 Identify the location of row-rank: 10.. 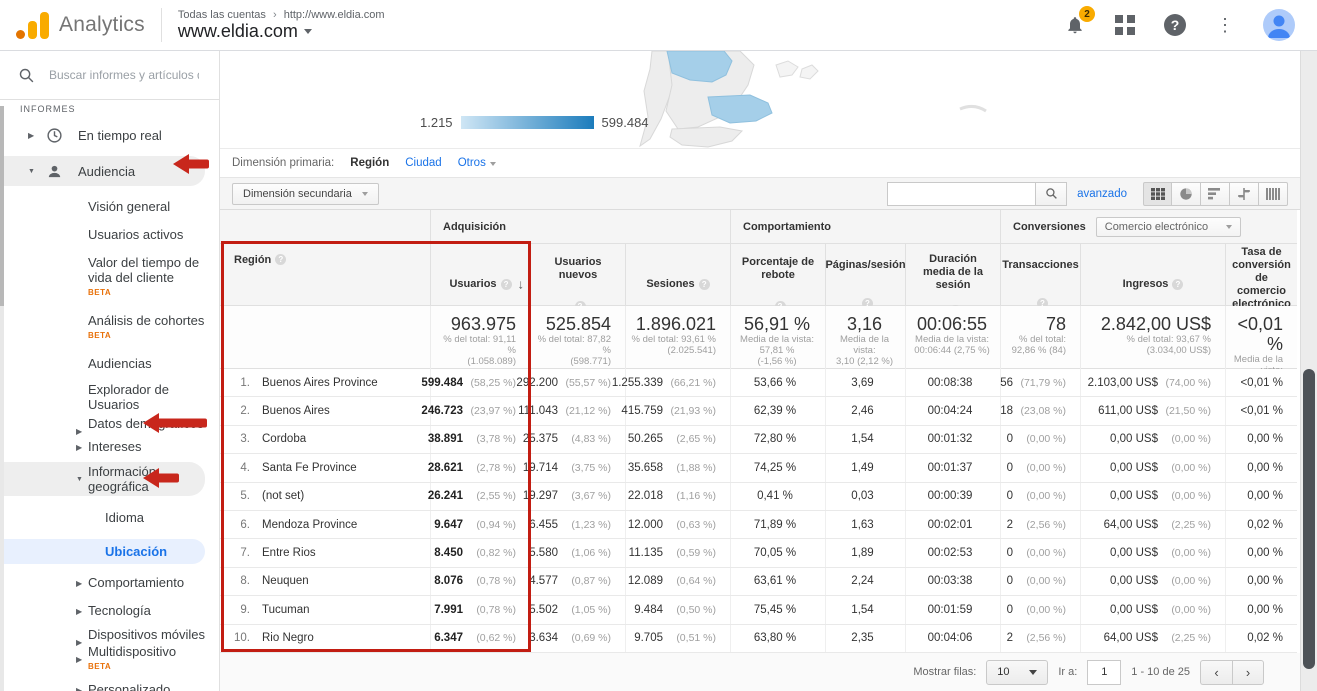
(242, 638).